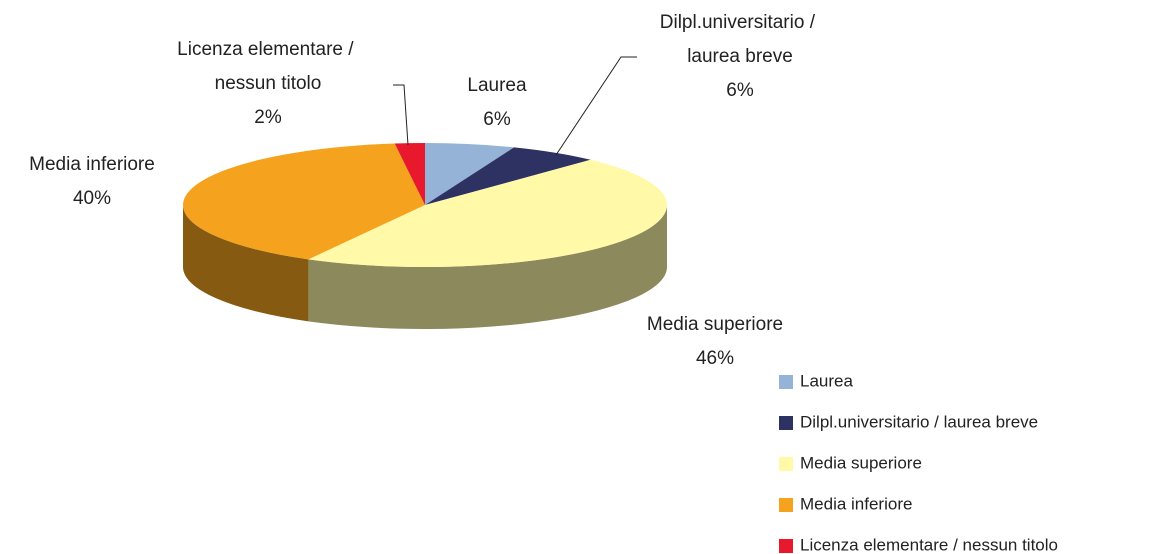  I want to click on category-label: Laurea, so click(497, 85).